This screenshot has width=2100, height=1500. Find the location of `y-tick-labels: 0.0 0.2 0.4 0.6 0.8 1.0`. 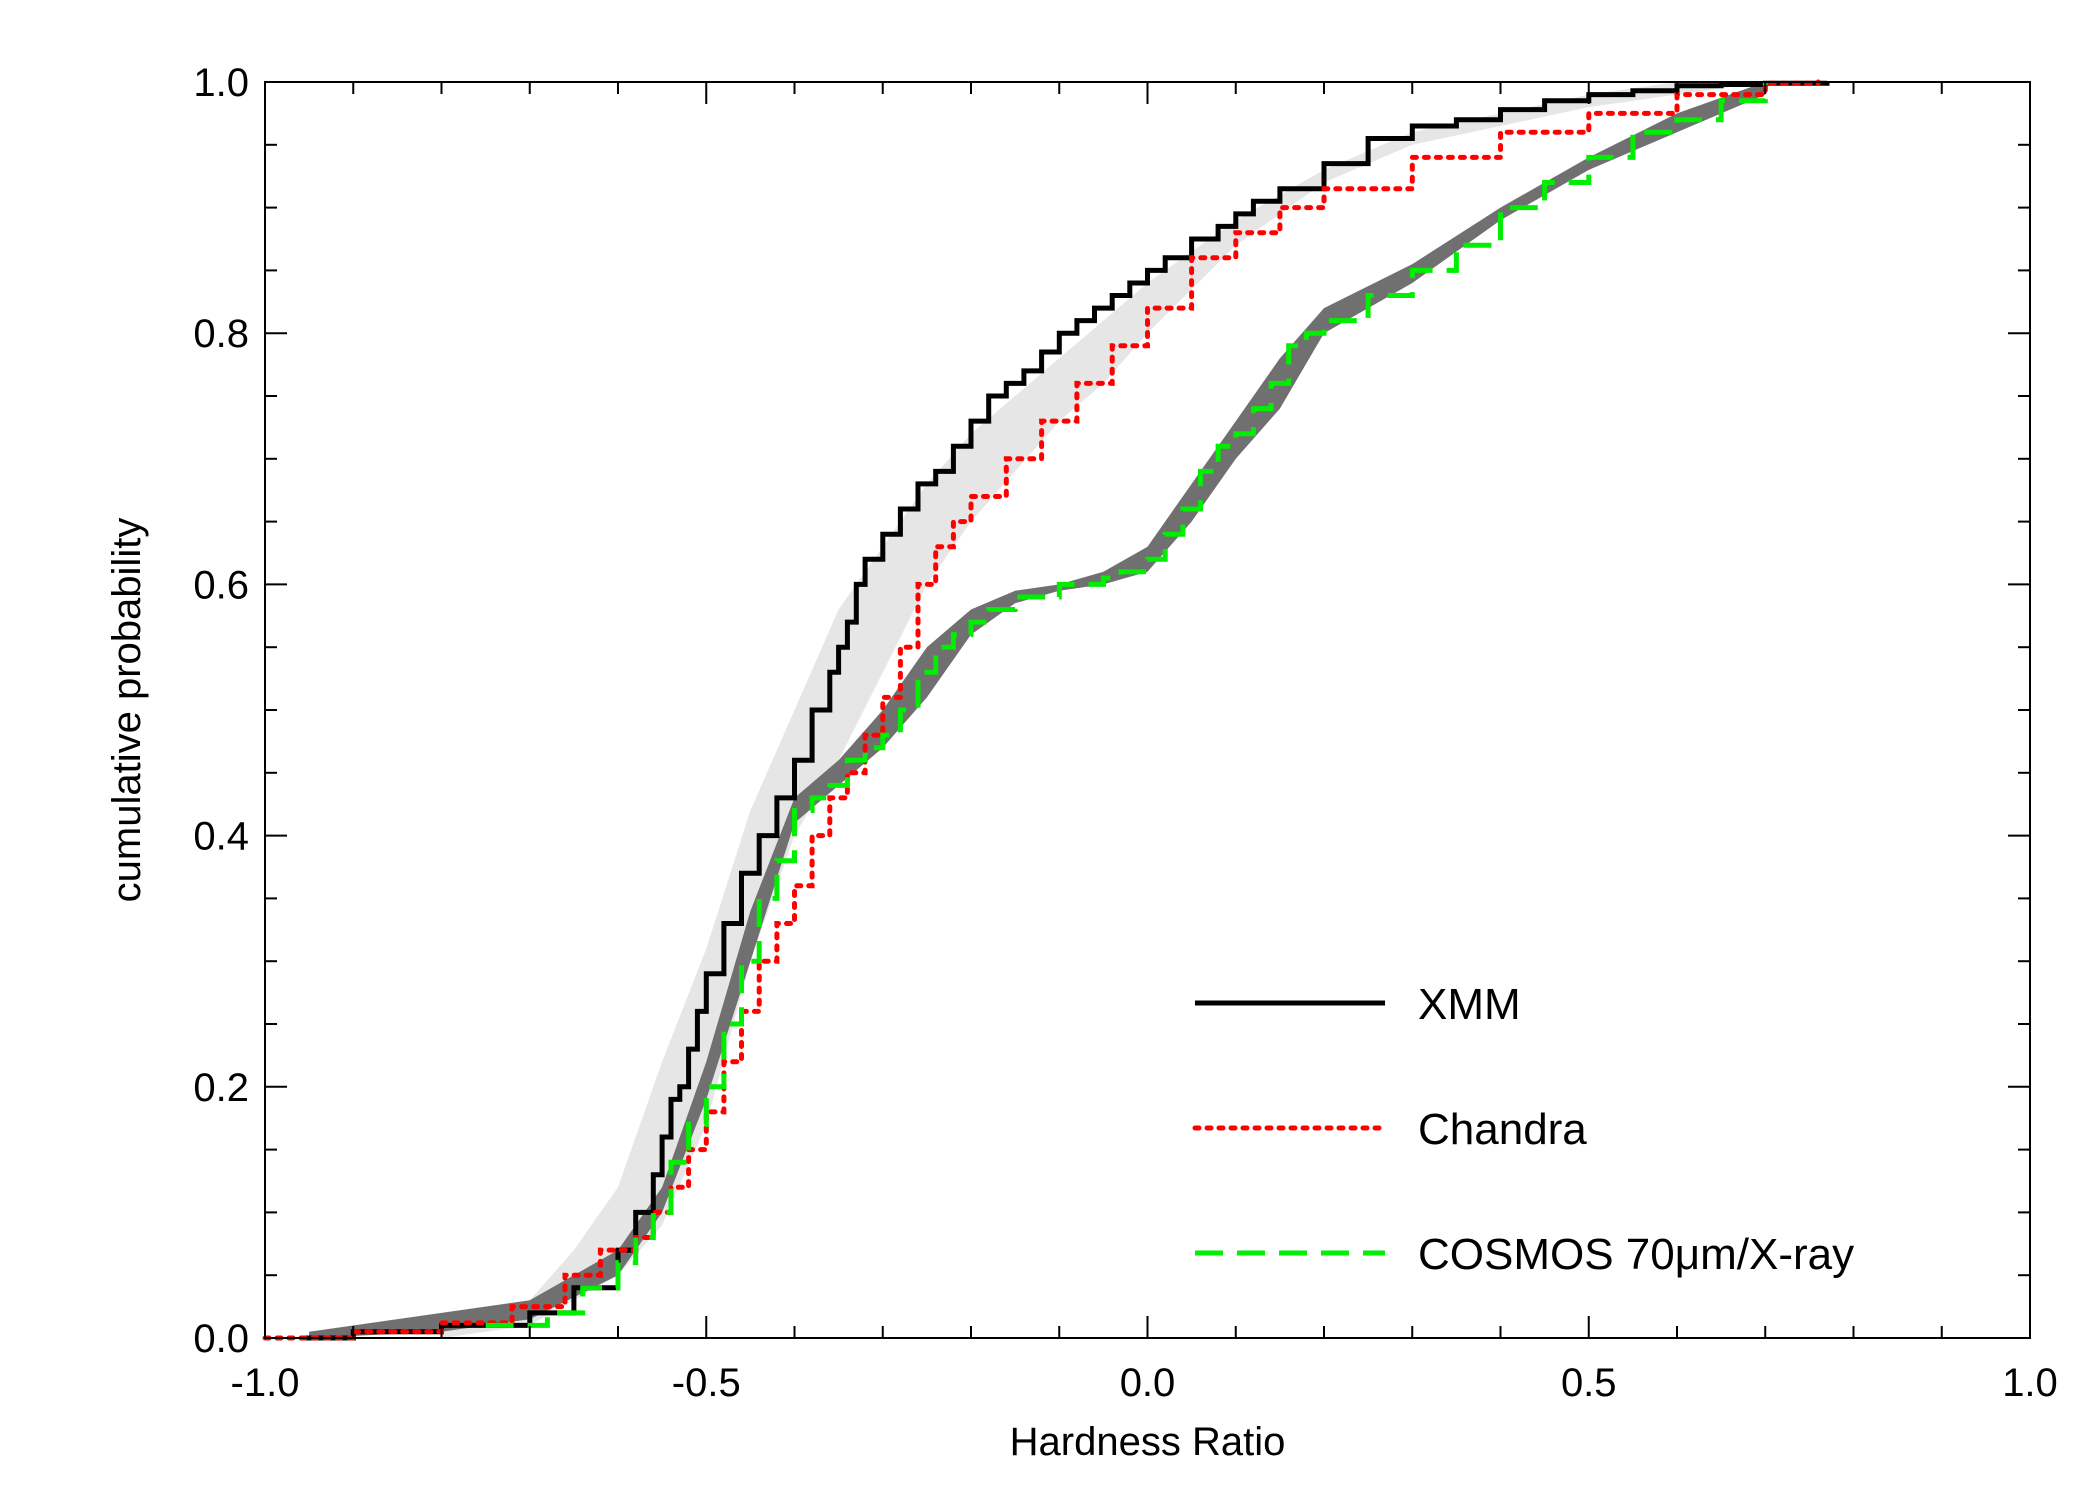

y-tick-labels: 0.0 0.2 0.4 0.6 0.8 1.0 is located at coordinates (221, 711).